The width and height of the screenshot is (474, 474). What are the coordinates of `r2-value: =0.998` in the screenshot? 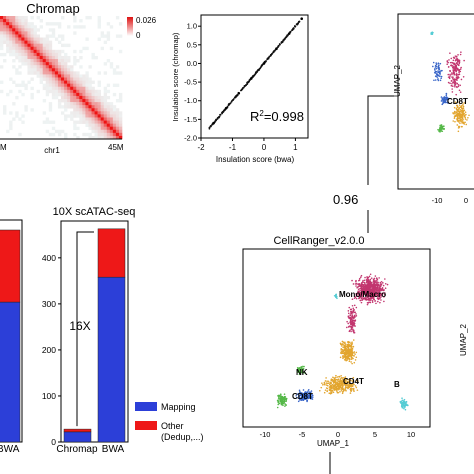 It's located at (284, 116).